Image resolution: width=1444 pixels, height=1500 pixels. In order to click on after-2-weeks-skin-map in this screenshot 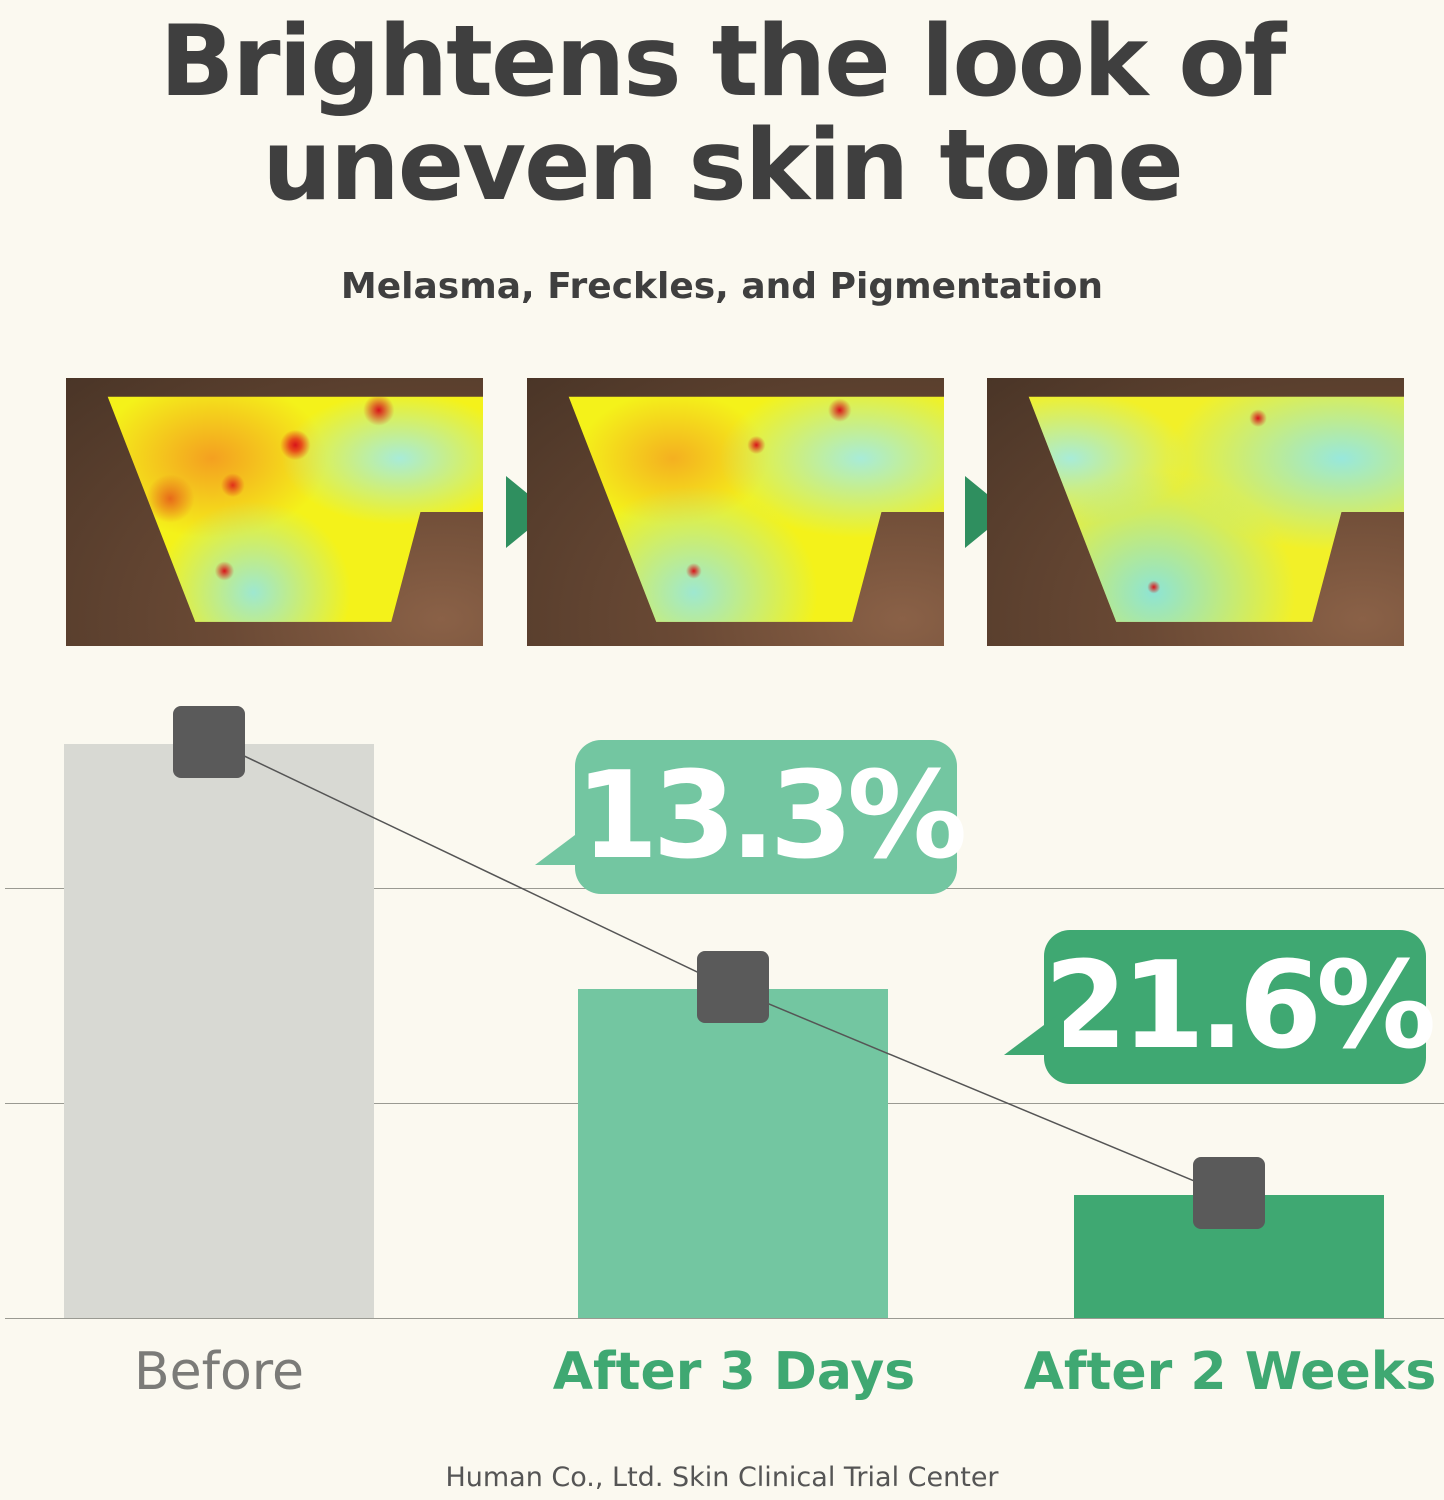, I will do `click(1195, 512)`.